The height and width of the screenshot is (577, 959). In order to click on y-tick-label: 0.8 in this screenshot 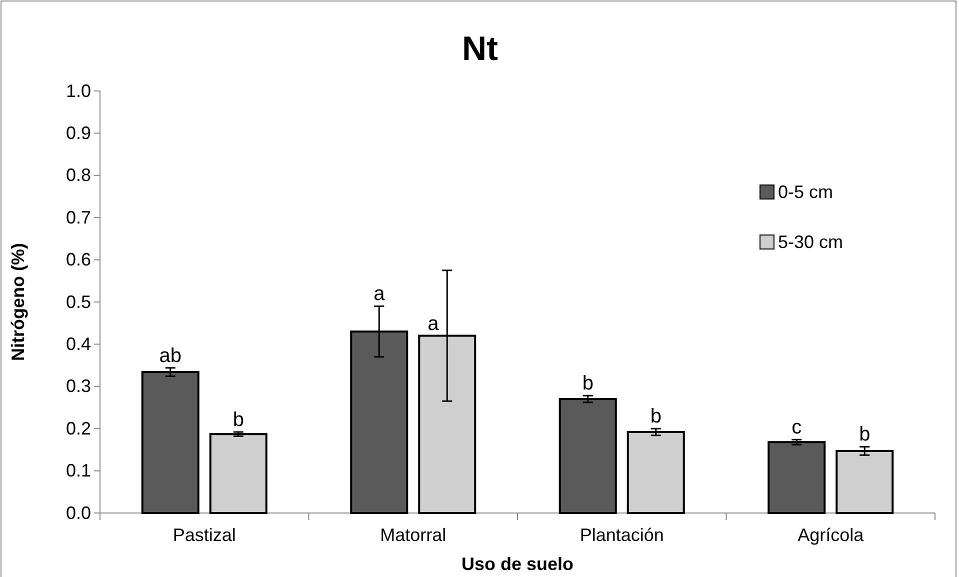, I will do `click(78, 175)`.